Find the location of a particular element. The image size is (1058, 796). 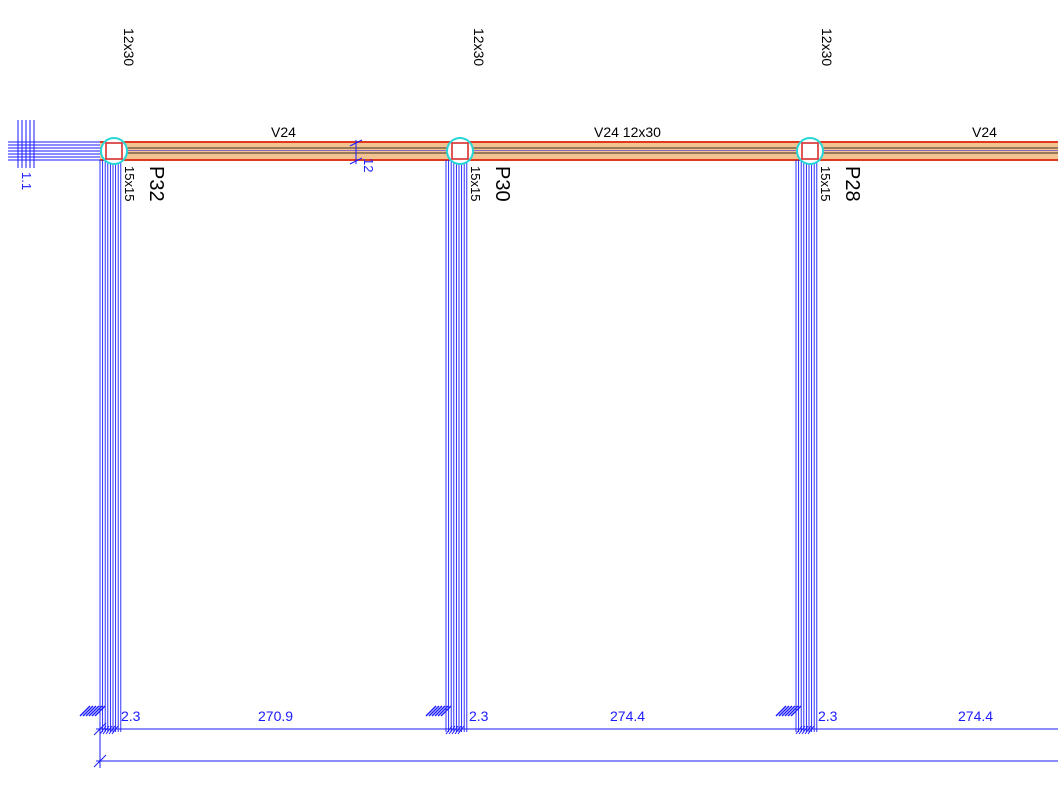

column-p30: P30 15x15 is located at coordinates (469, 436).